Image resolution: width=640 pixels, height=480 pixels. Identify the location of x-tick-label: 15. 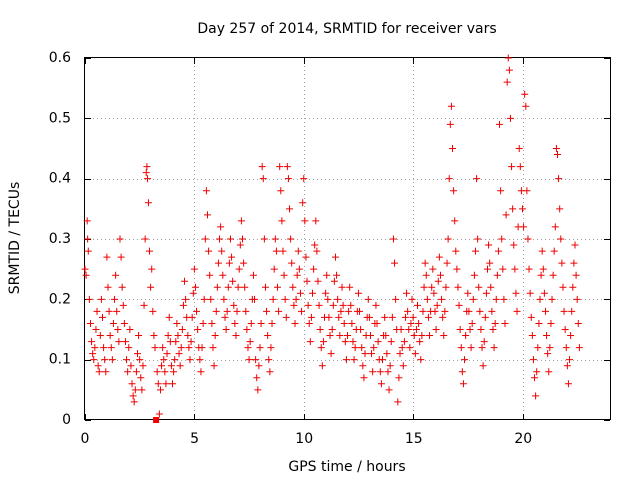
(414, 439).